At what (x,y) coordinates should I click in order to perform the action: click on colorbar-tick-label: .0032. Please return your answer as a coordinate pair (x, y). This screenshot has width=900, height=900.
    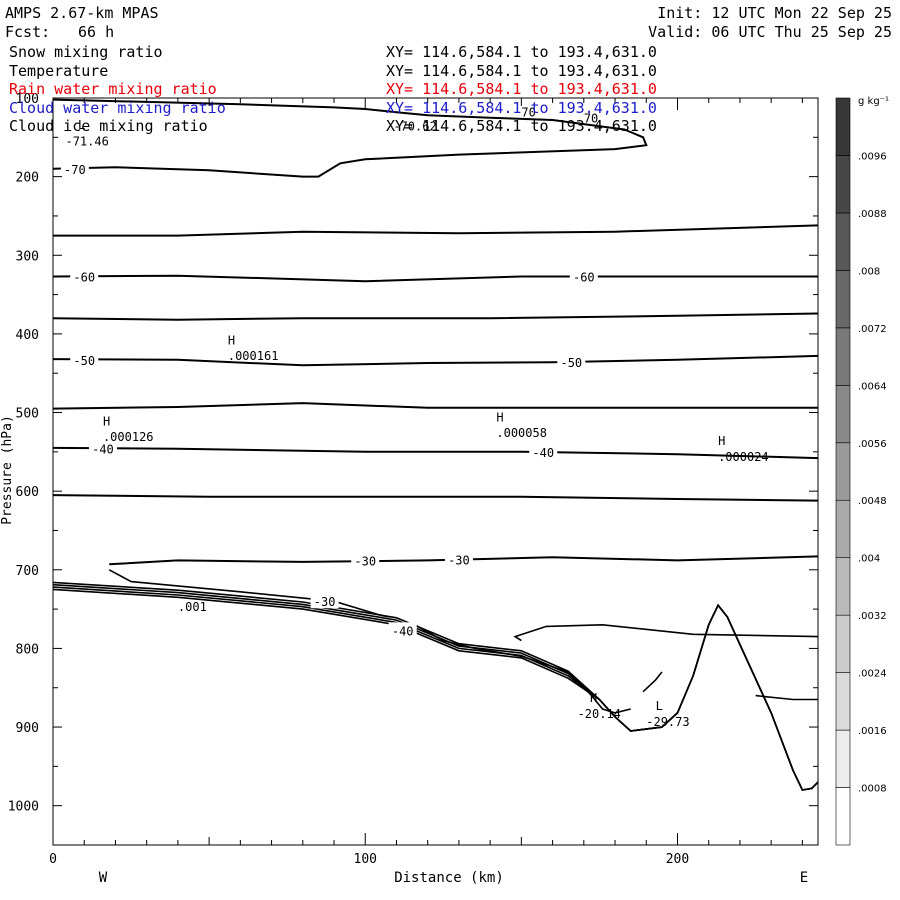
    Looking at the image, I should click on (872, 616).